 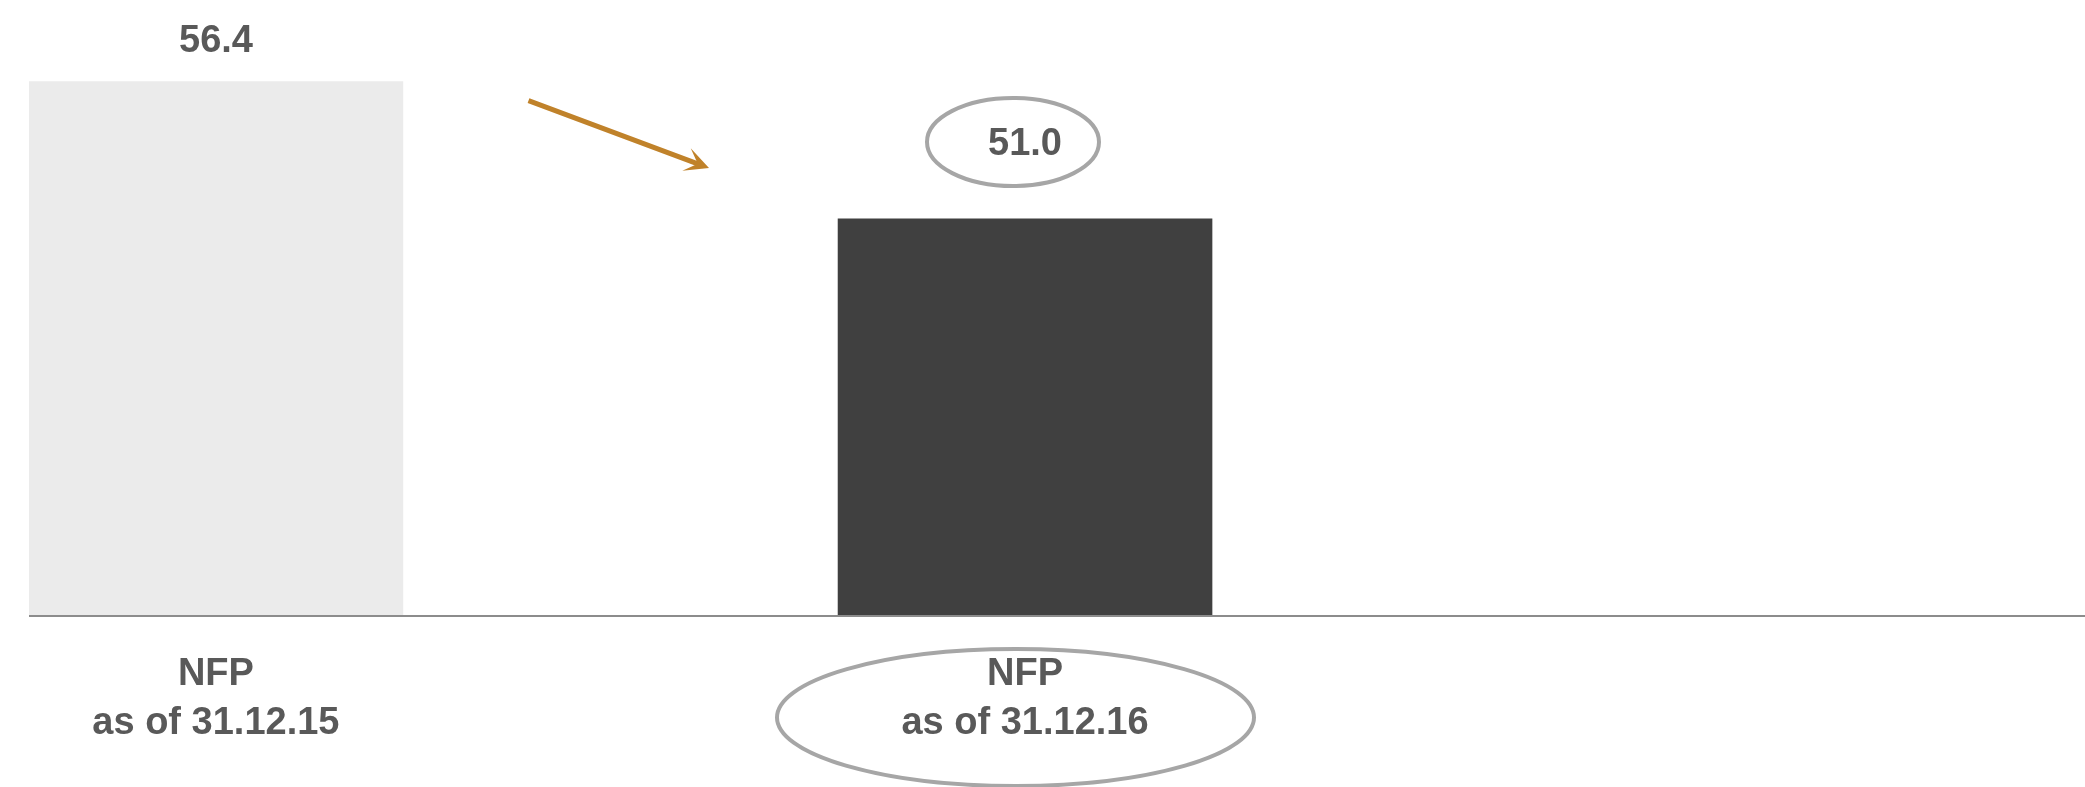 I want to click on data-label: 51.0, so click(x=1025, y=142).